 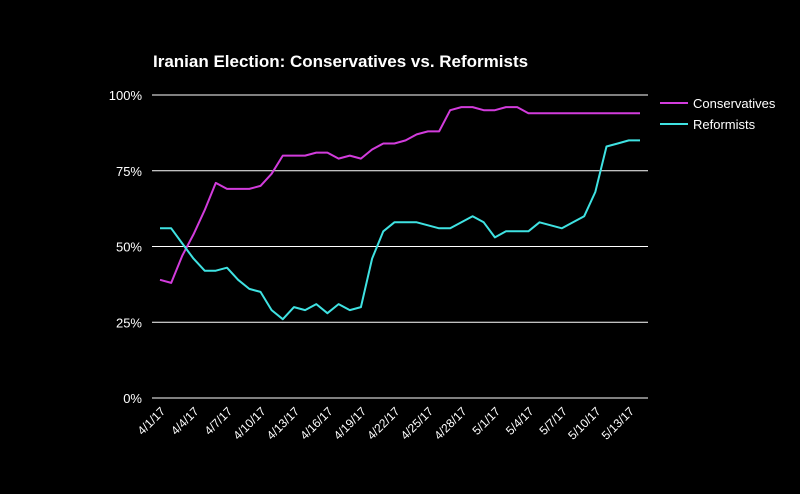 What do you see at coordinates (724, 124) in the screenshot?
I see `legend-label: Reformists` at bounding box center [724, 124].